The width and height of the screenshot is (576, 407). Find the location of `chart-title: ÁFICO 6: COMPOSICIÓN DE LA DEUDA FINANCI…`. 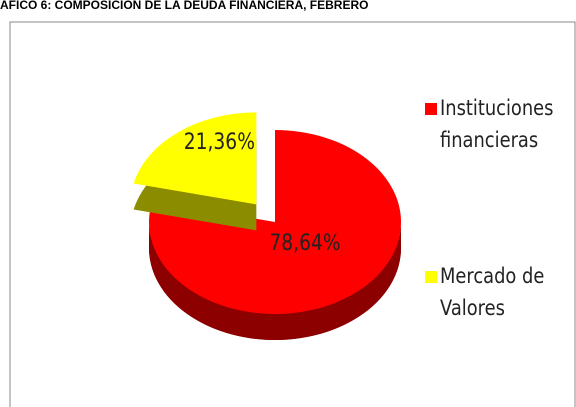

chart-title: ÁFICO 6: COMPOSICIÓN DE LA DEUDA FINANCI… is located at coordinates (184, 6).